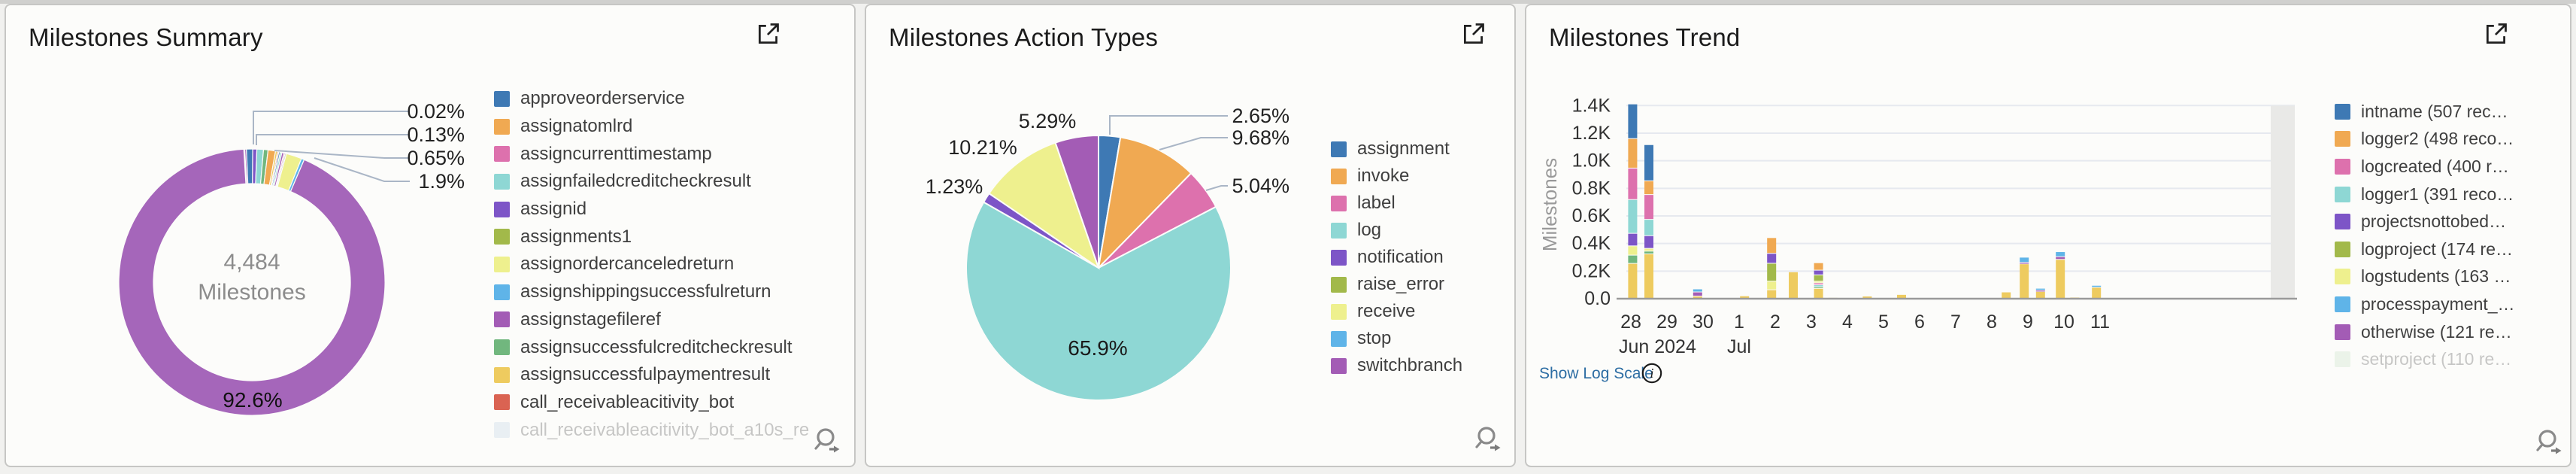 The height and width of the screenshot is (474, 2576). I want to click on panel-title: Milestones Trend, so click(1645, 37).